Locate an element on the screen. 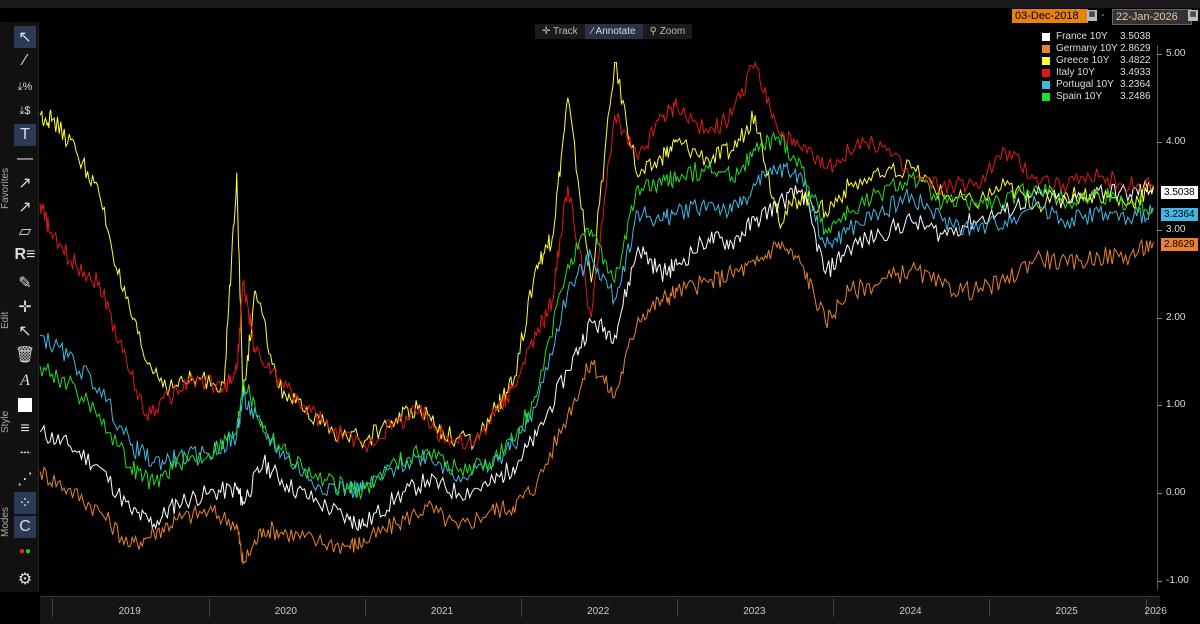 The height and width of the screenshot is (624, 1200). tab-annotate: ∕ Annotate is located at coordinates (613, 31).